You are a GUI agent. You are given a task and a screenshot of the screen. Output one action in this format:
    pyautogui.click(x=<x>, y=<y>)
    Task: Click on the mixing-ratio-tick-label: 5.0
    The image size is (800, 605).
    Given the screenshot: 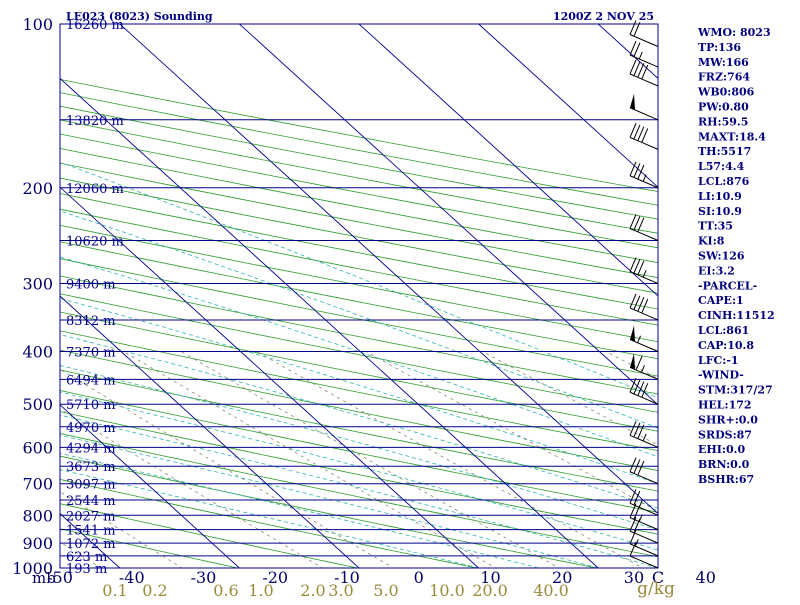 What is the action you would take?
    pyautogui.click(x=385, y=590)
    